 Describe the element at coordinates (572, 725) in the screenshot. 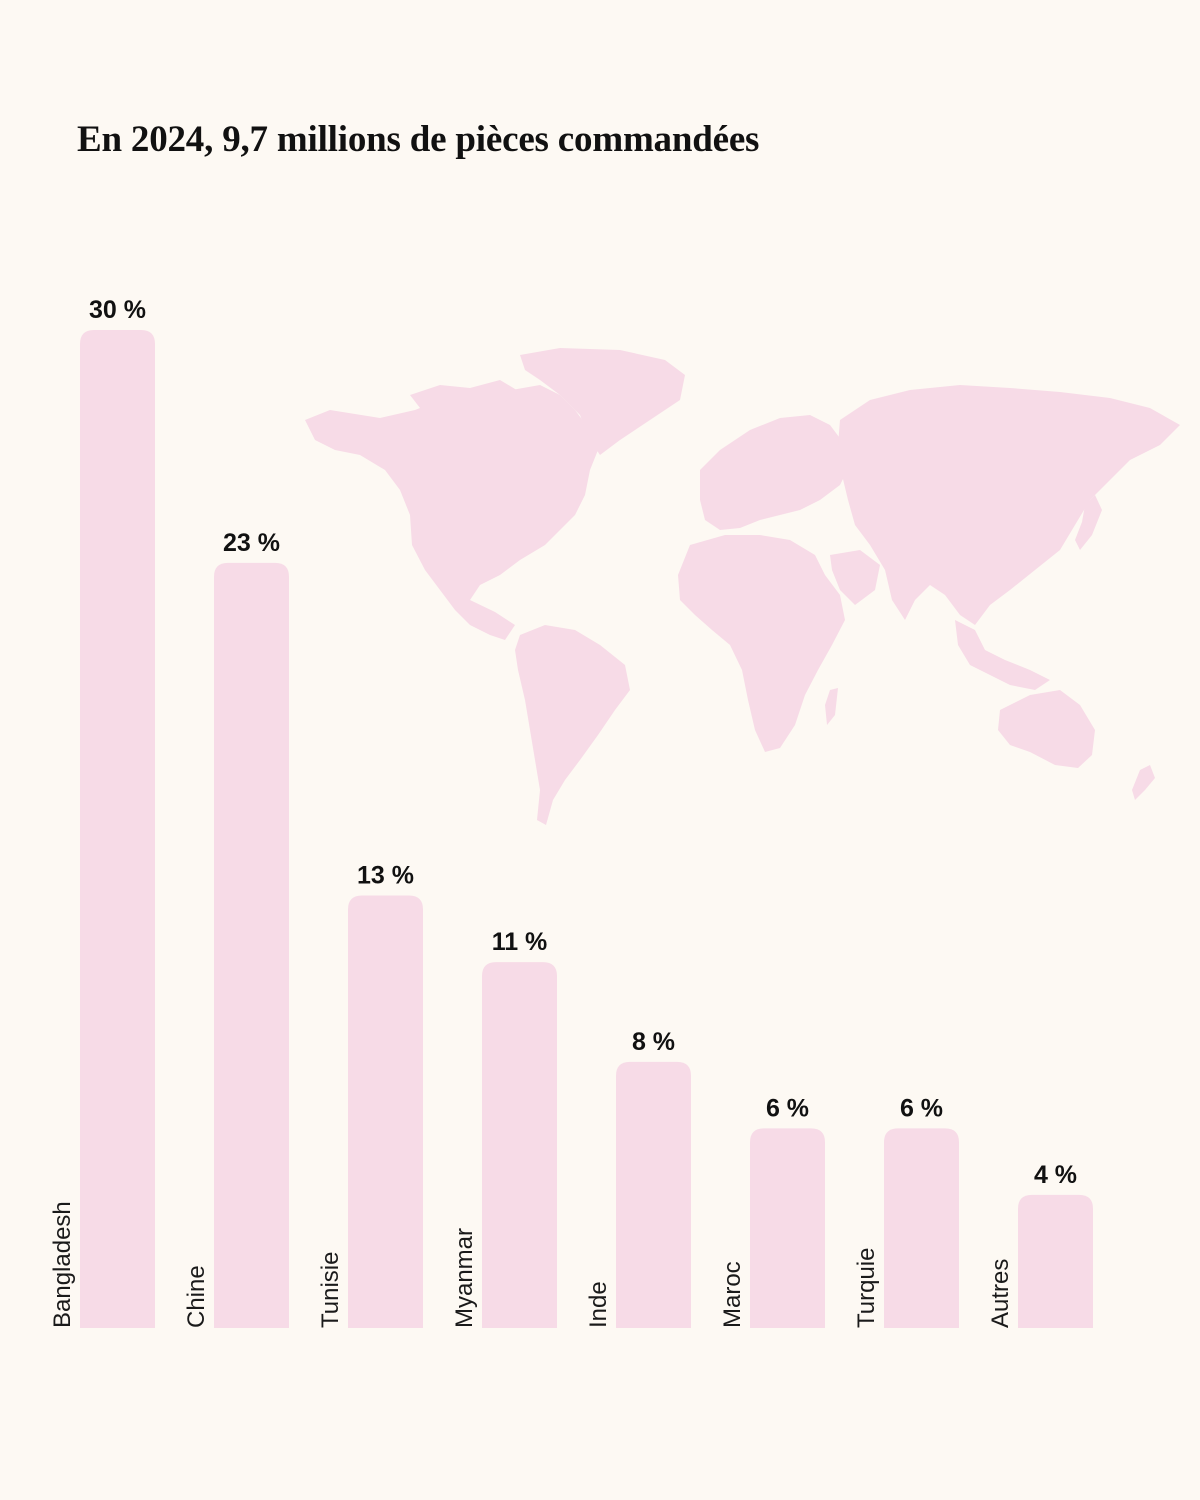

I see `south-america-shape` at that location.